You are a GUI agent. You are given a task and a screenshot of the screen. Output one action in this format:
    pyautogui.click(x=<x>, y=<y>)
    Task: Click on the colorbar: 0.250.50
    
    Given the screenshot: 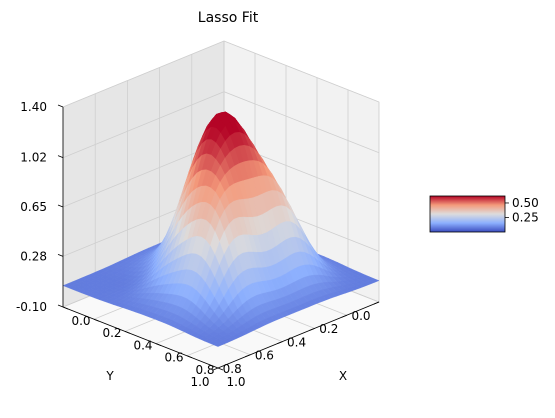 What is the action you would take?
    pyautogui.click(x=484, y=214)
    